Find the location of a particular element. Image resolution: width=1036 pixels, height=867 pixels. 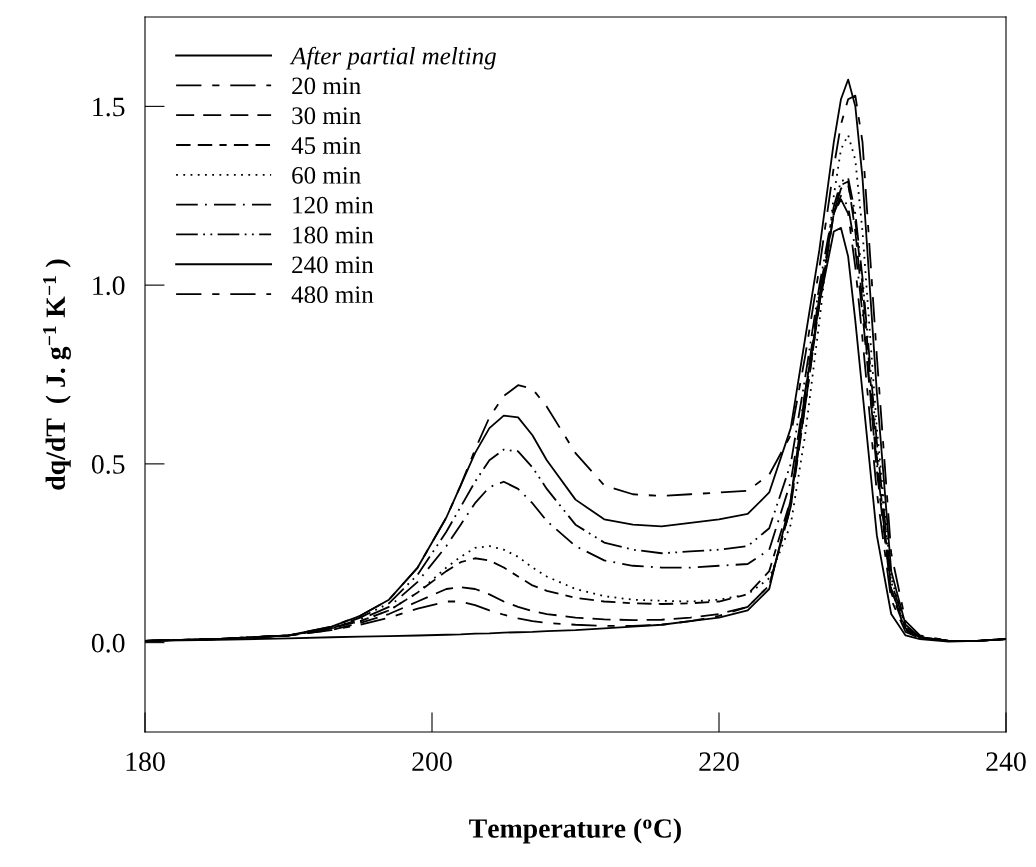

y-tick-label: 0.5 is located at coordinates (108, 464).